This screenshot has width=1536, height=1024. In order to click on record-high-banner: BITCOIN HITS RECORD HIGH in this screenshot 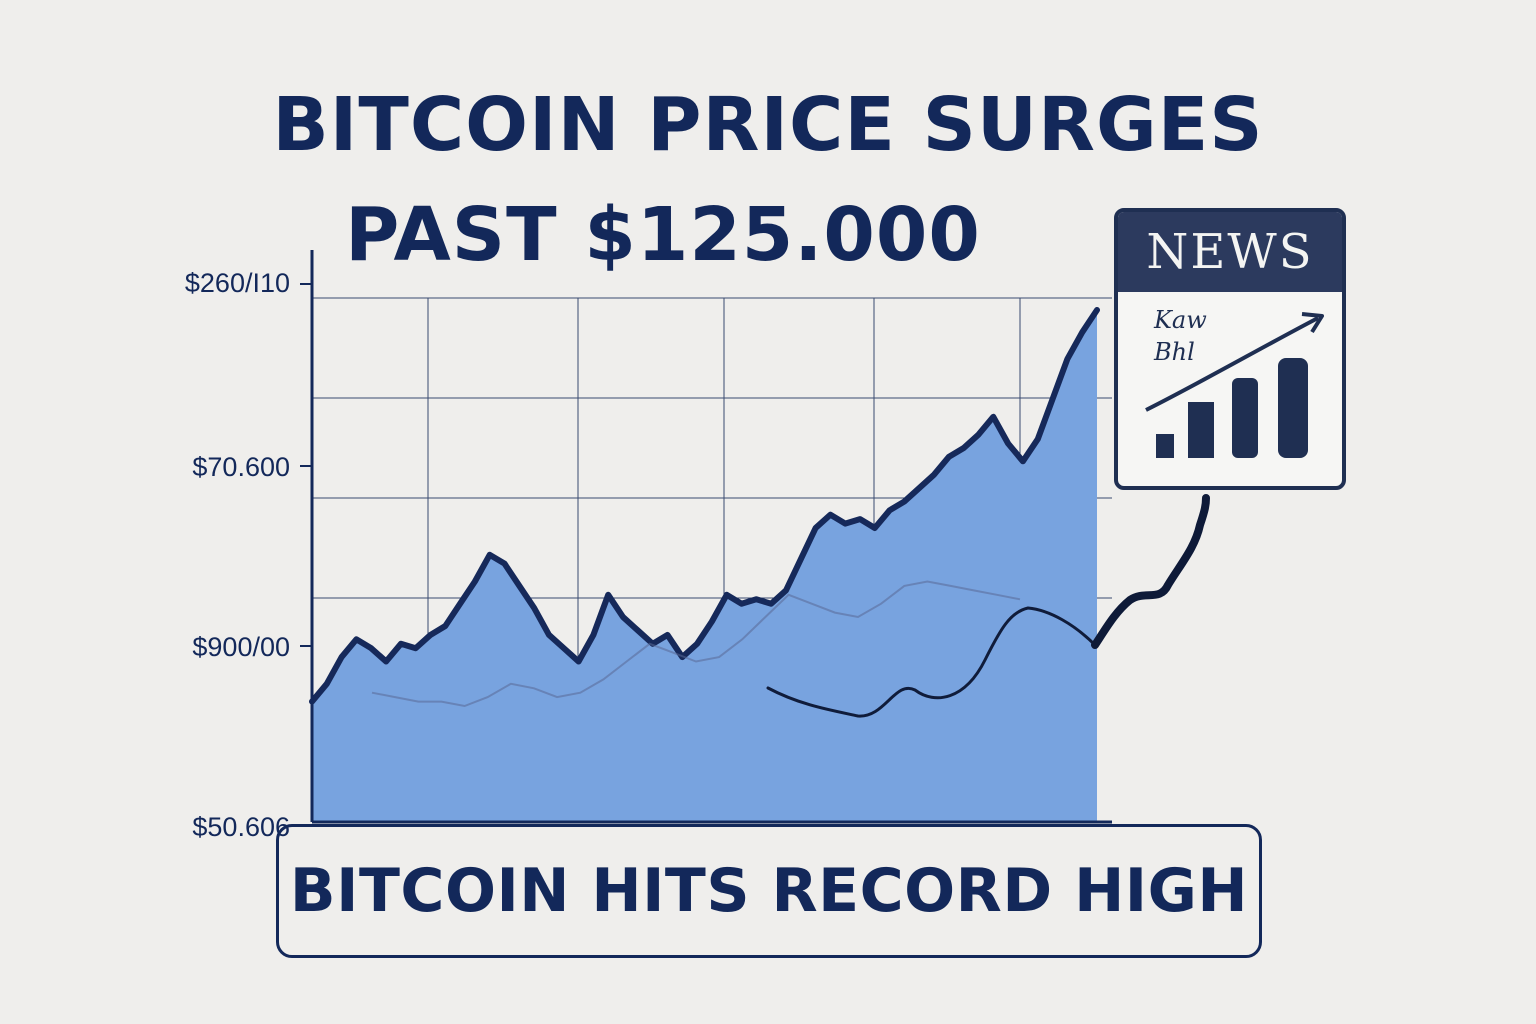, I will do `click(769, 891)`.